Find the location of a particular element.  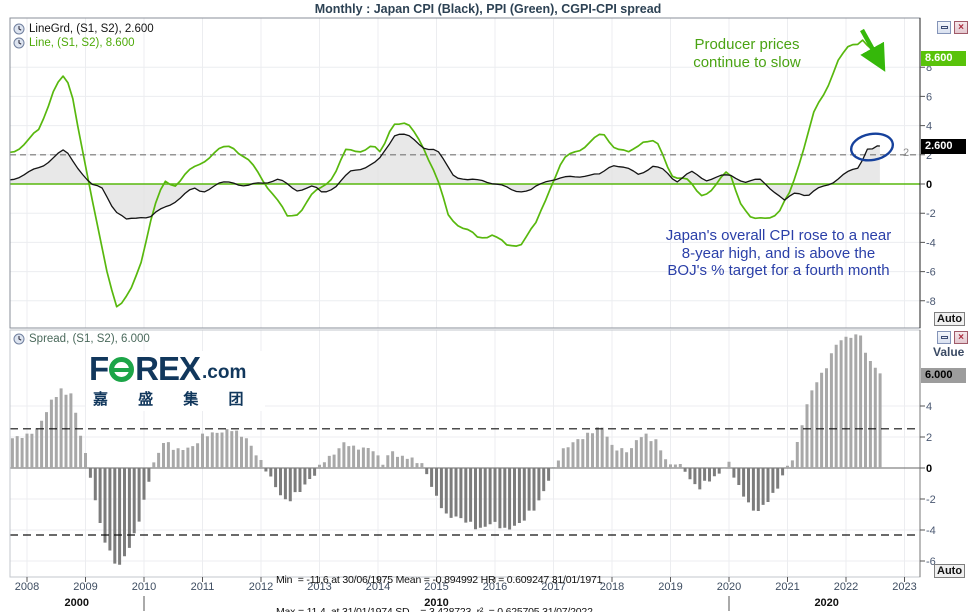

logo-letter-f: F is located at coordinates (99, 368).